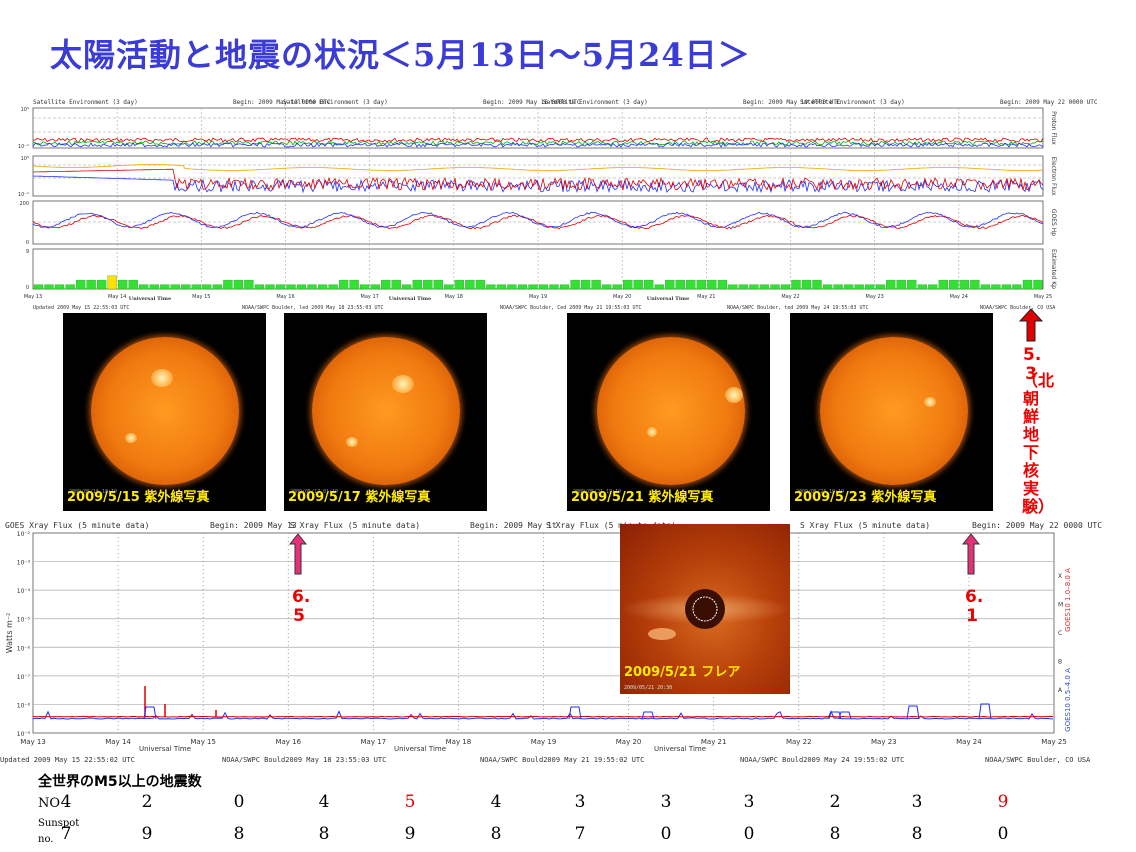  What do you see at coordinates (298, 554) in the screenshot?
I see `pink-up-arrow-icon` at bounding box center [298, 554].